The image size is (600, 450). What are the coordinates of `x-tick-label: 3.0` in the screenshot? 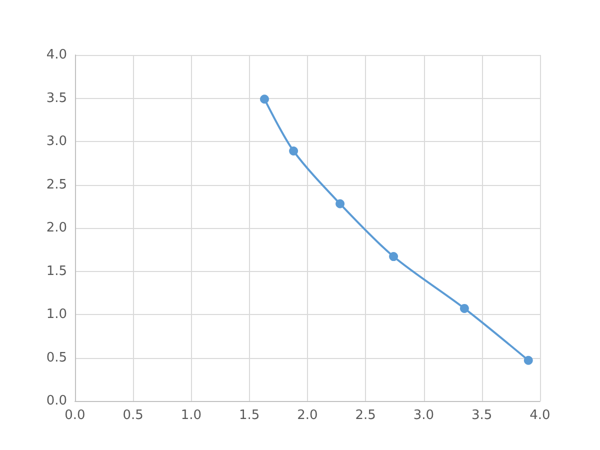 It's located at (423, 415).